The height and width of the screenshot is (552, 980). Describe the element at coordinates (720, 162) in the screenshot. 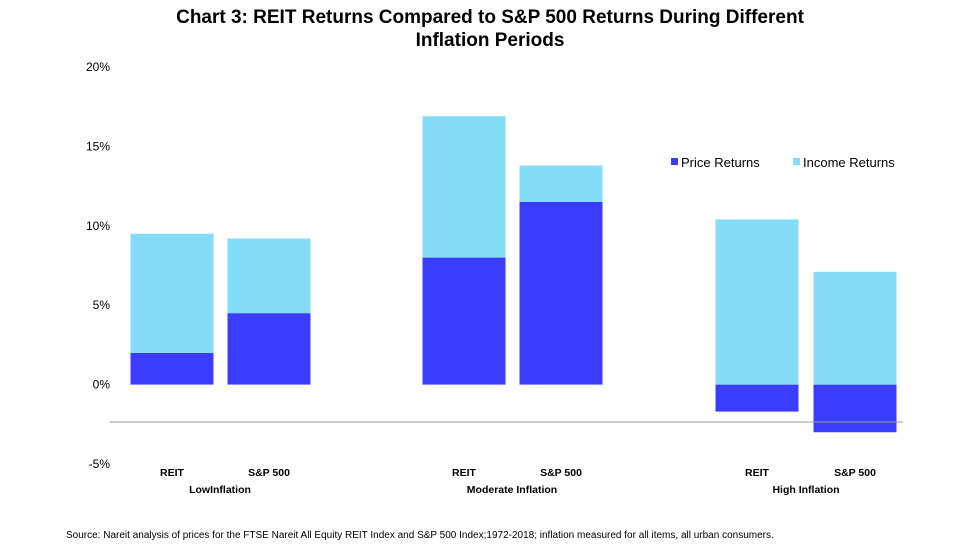

I see `legend-label: Price Returns` at that location.